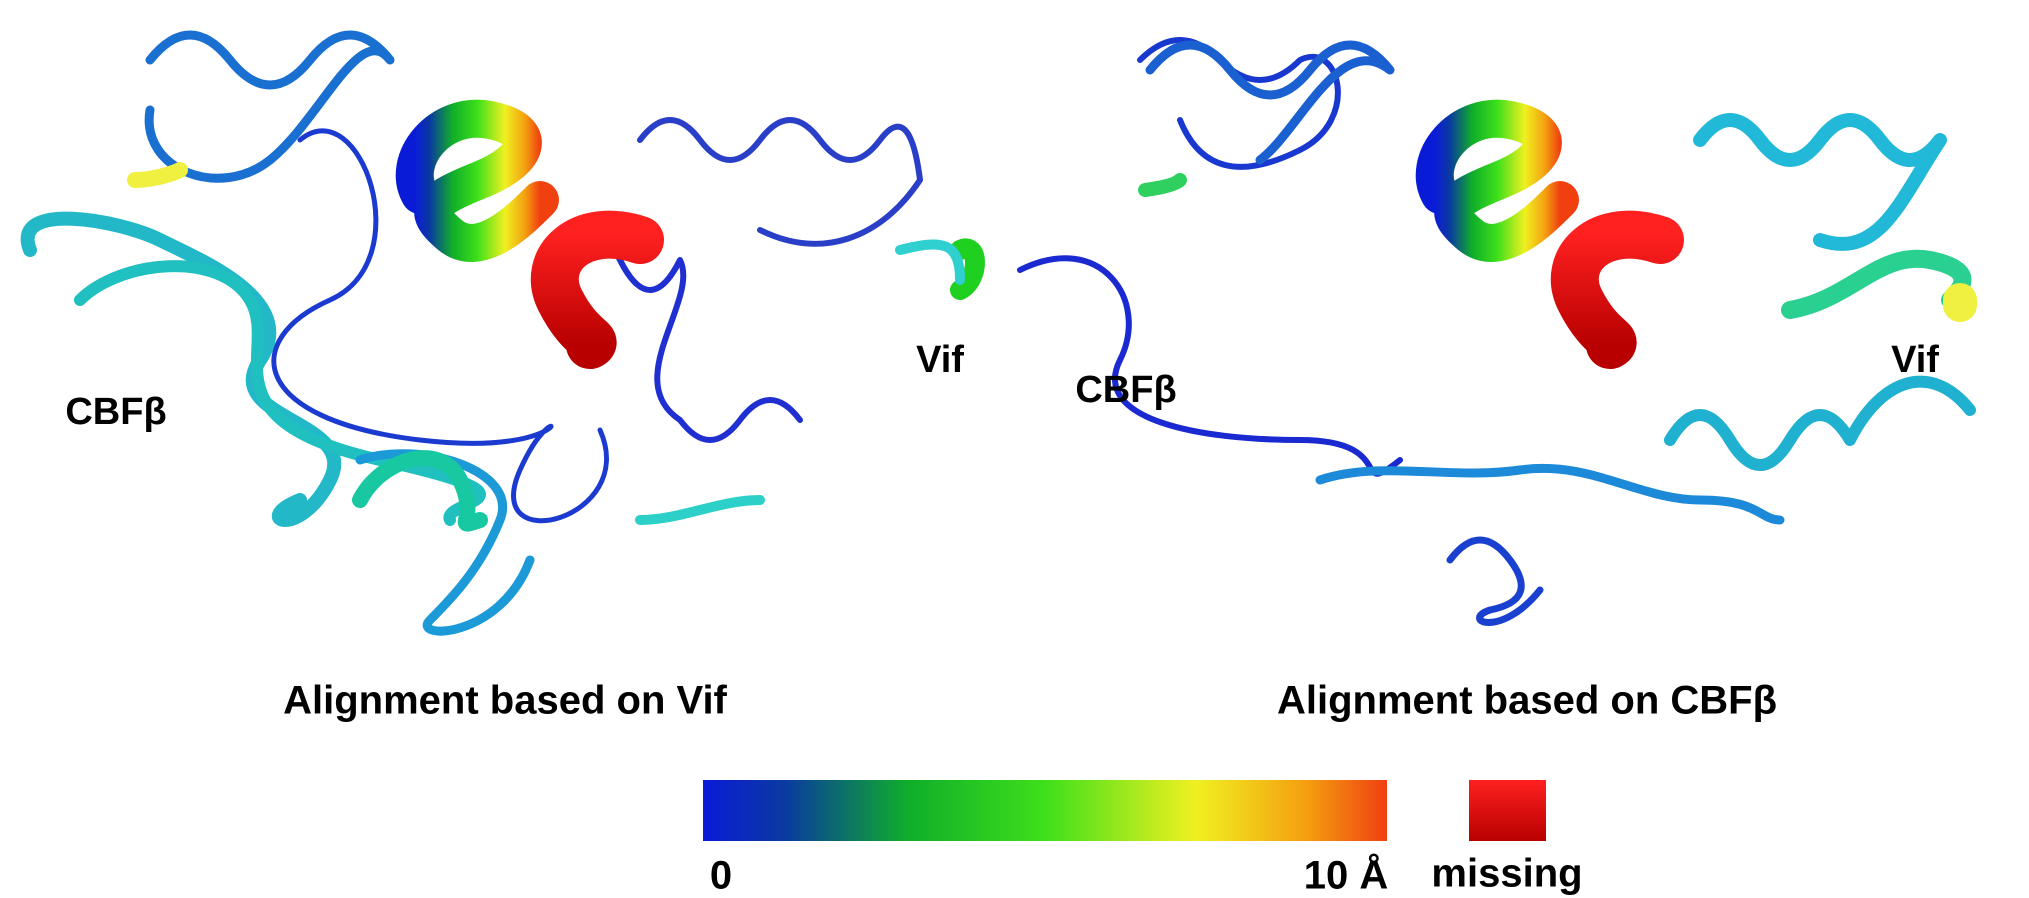 The image size is (2029, 898). What do you see at coordinates (1045, 810) in the screenshot?
I see `colorbar` at bounding box center [1045, 810].